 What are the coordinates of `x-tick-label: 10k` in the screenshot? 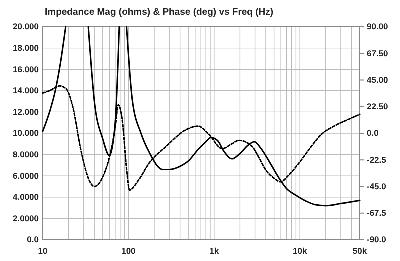 It's located at (300, 251).